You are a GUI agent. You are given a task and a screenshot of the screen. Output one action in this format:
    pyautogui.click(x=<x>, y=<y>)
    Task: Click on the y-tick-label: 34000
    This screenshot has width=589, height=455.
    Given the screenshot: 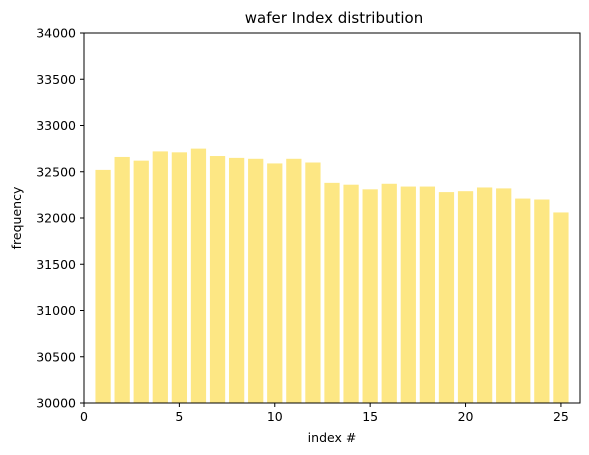 What is the action you would take?
    pyautogui.click(x=56, y=33)
    